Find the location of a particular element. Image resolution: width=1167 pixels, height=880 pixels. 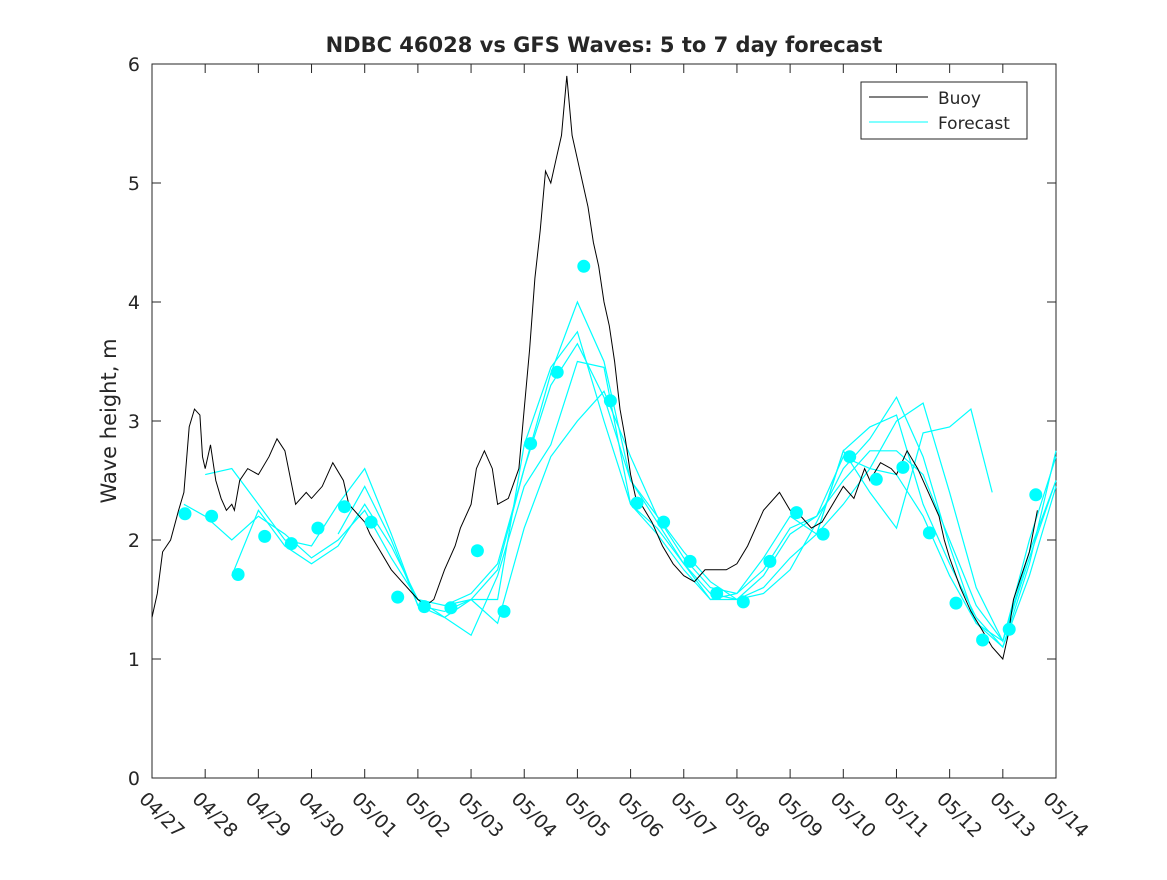

y-tick-label: 3 is located at coordinates (134, 422).